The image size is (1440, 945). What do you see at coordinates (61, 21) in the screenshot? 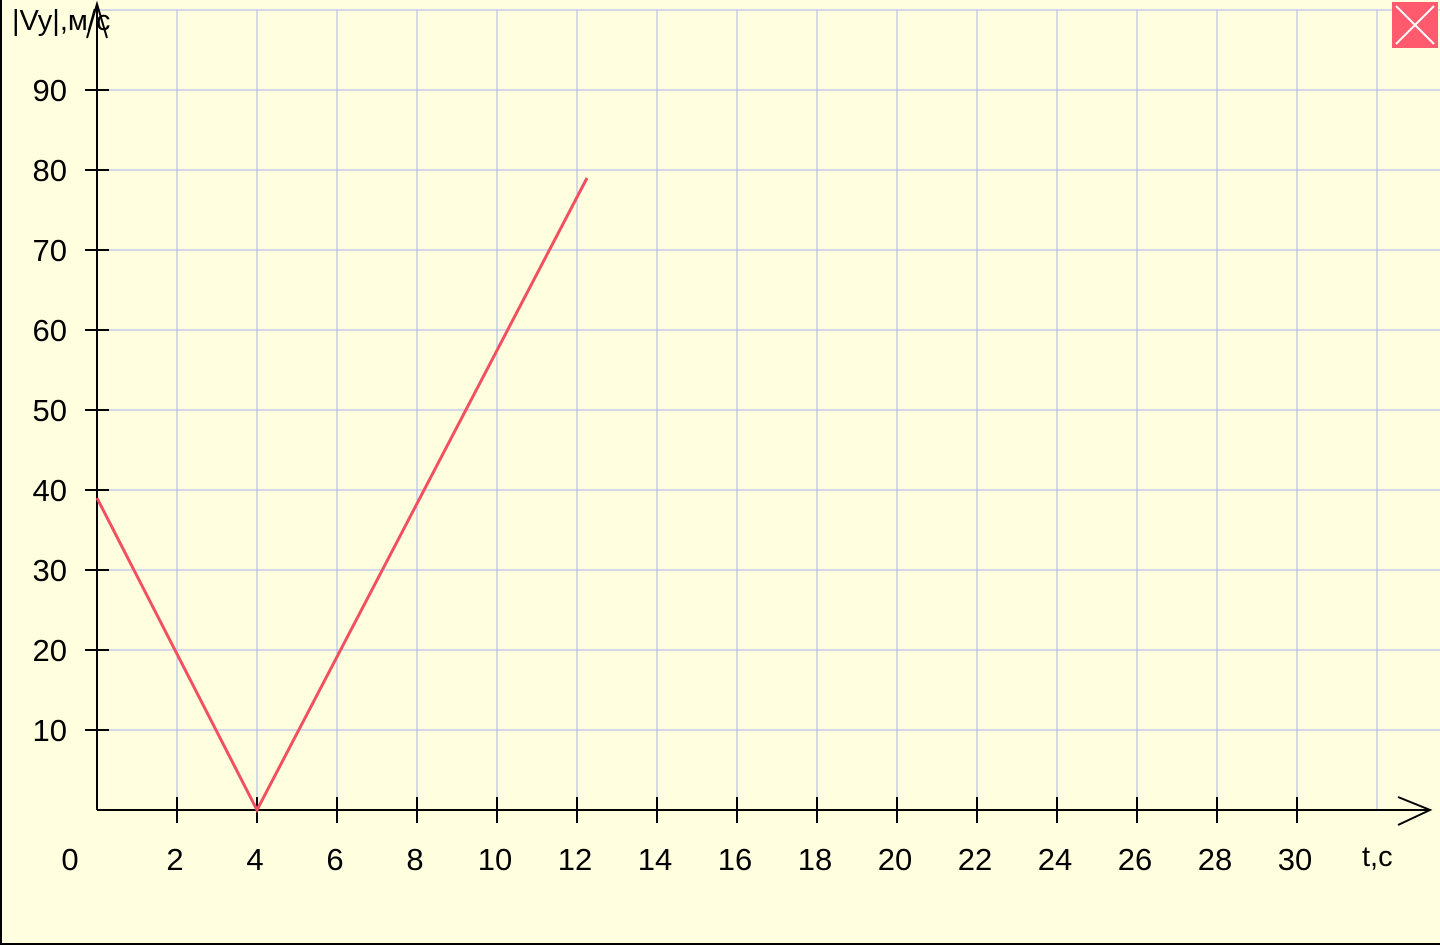
I see `y-axis-title: |Vy|,м/с` at bounding box center [61, 21].